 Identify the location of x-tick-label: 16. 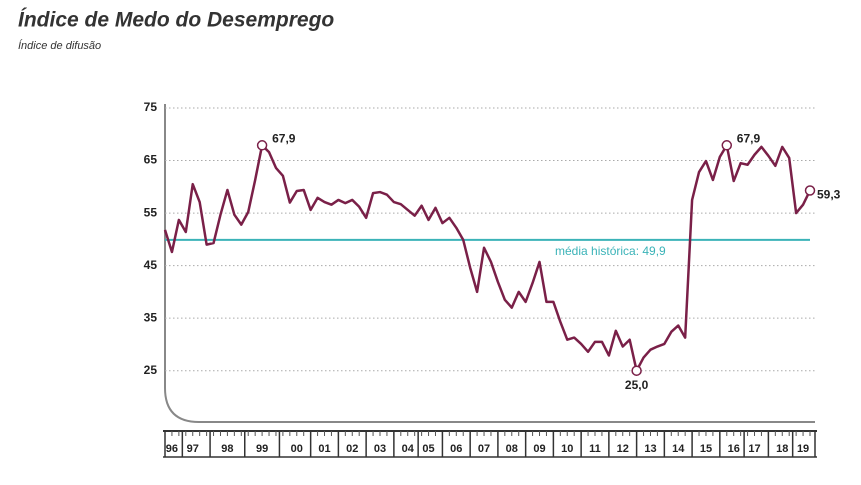
(734, 449).